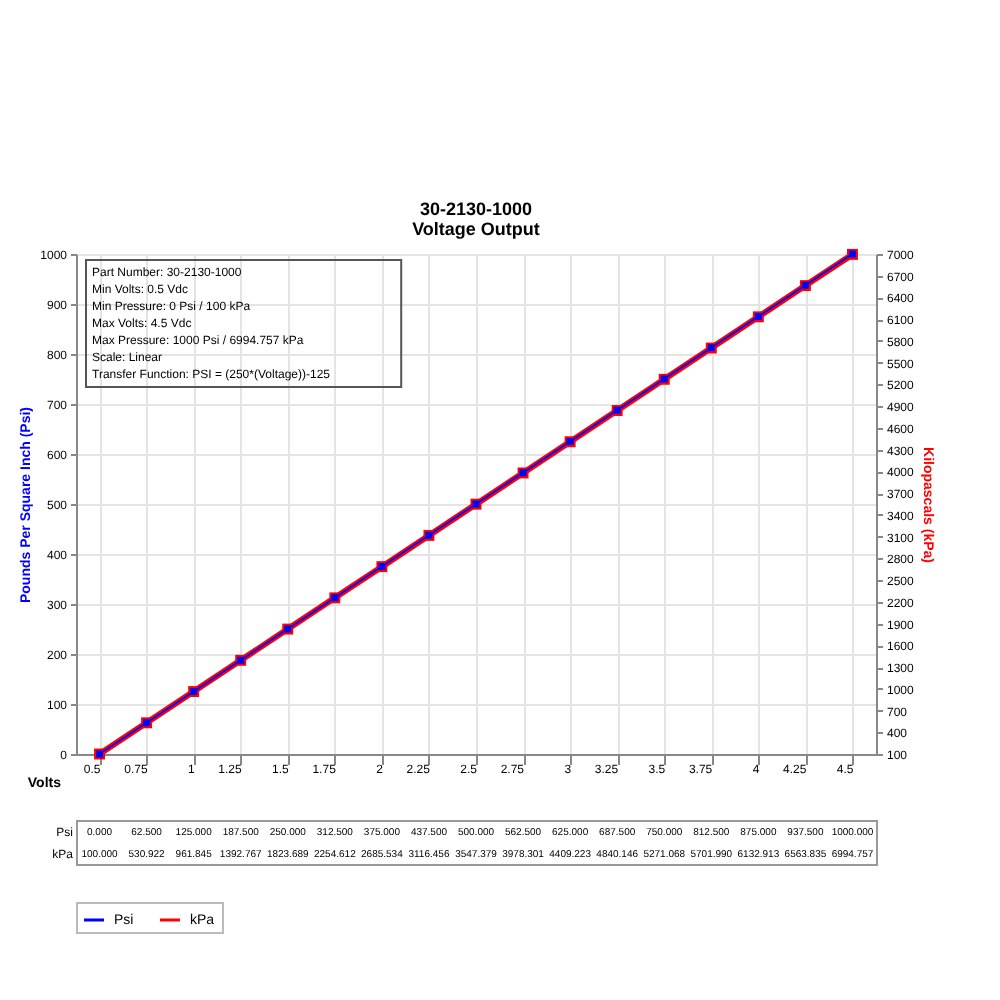 This screenshot has height=1000, width=1000. I want to click on chart-title: 30-2130-1000, so click(476, 209).